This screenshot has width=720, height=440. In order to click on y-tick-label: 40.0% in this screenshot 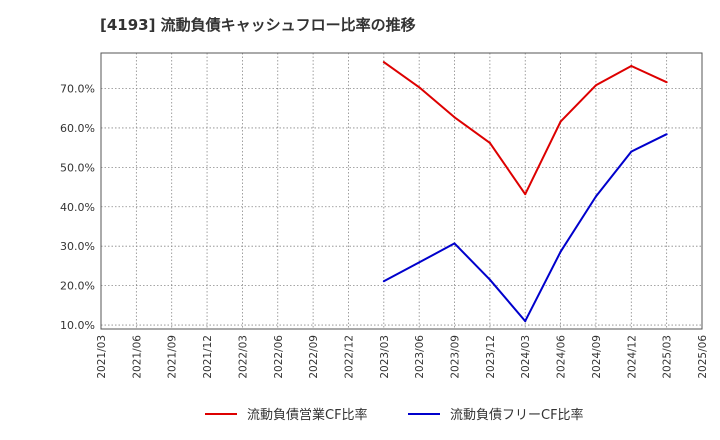, I will do `click(77, 207)`.